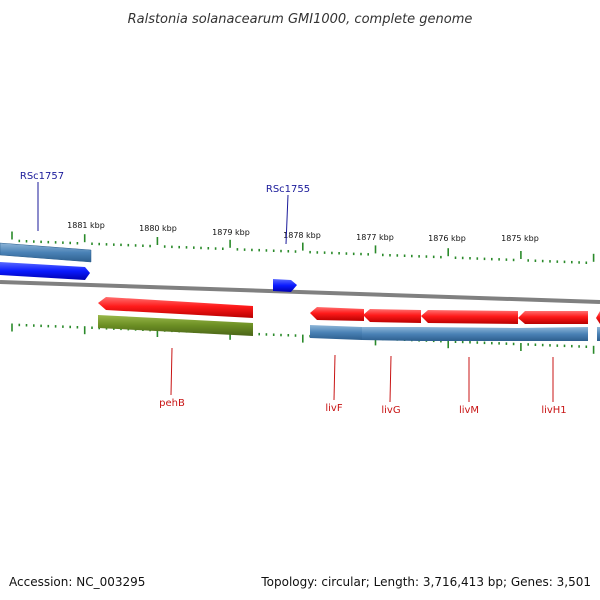  What do you see at coordinates (175, 307) in the screenshot?
I see `feature-pehB-cds` at bounding box center [175, 307].